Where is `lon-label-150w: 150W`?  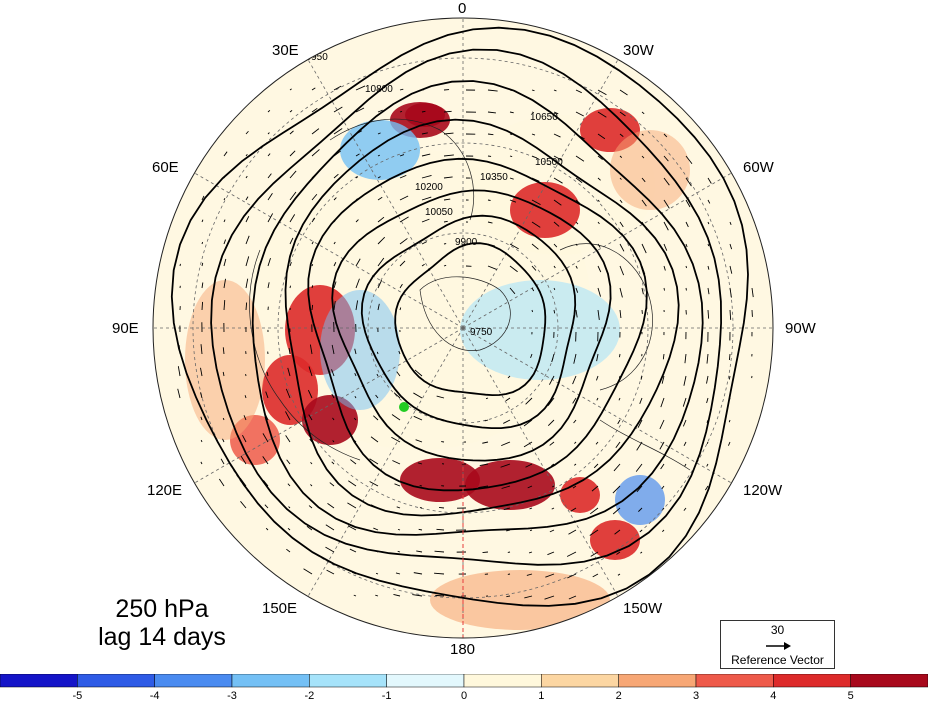 lon-label-150w: 150W is located at coordinates (643, 608).